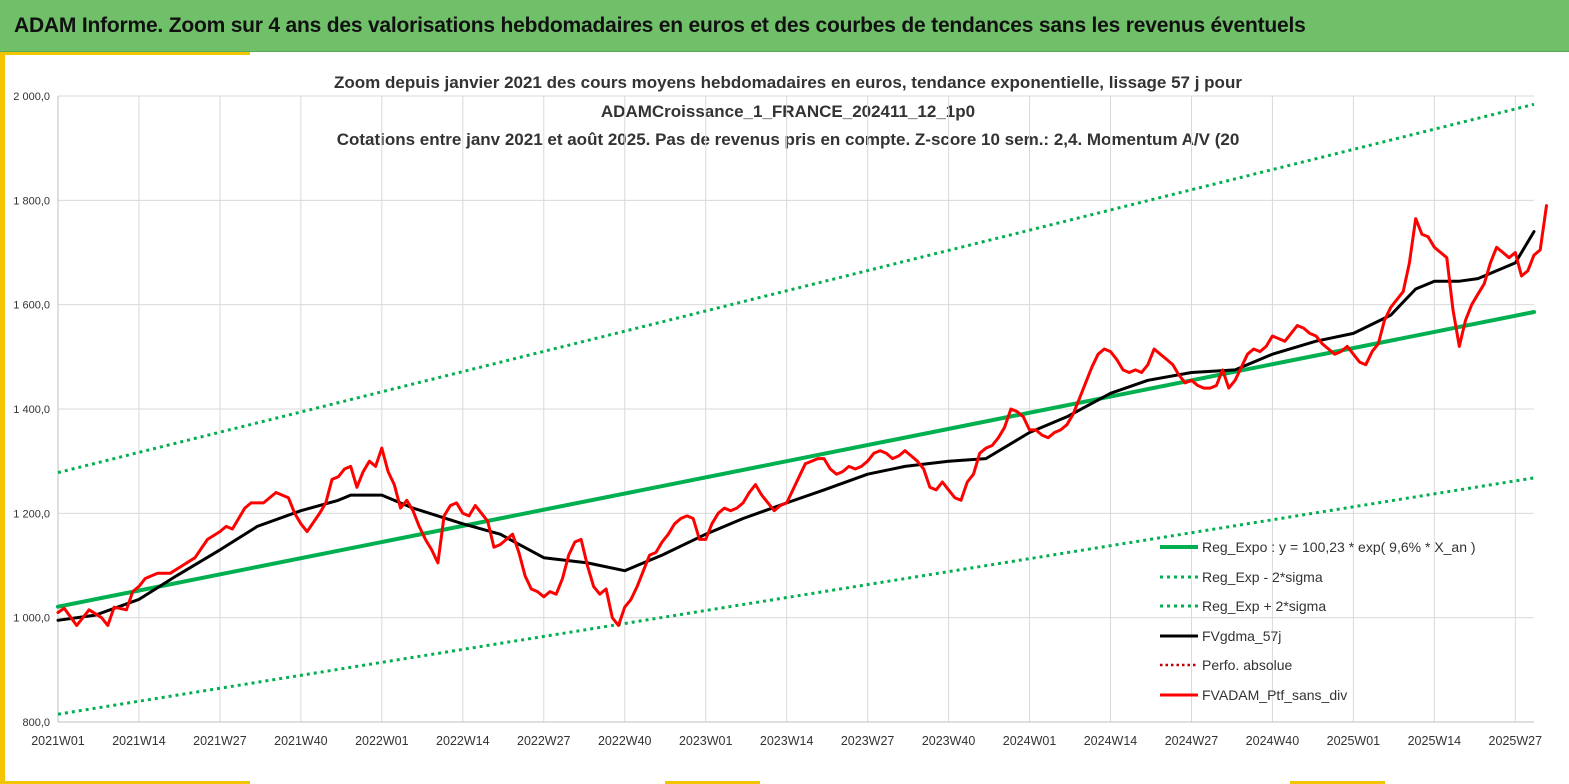 This screenshot has width=1569, height=784. What do you see at coordinates (382, 741) in the screenshot?
I see `x-tick-label: 2022W01` at bounding box center [382, 741].